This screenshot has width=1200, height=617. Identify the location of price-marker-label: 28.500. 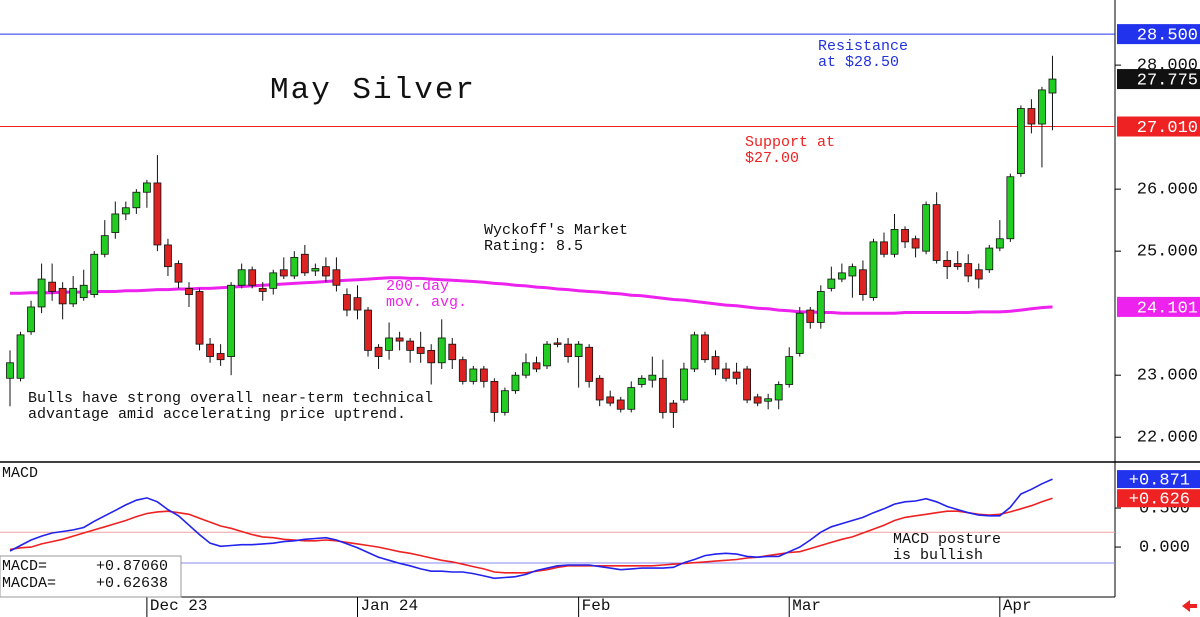
(1167, 36).